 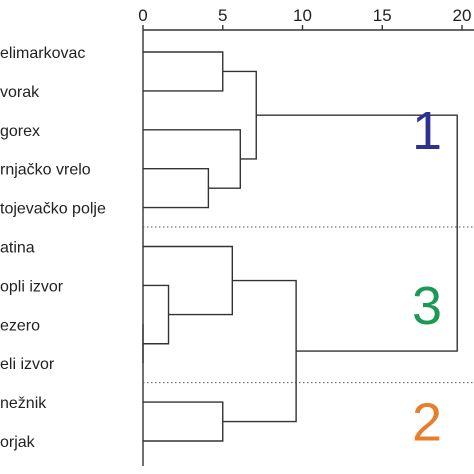 I want to click on leaf-label: elimarkovac, so click(x=42, y=53).